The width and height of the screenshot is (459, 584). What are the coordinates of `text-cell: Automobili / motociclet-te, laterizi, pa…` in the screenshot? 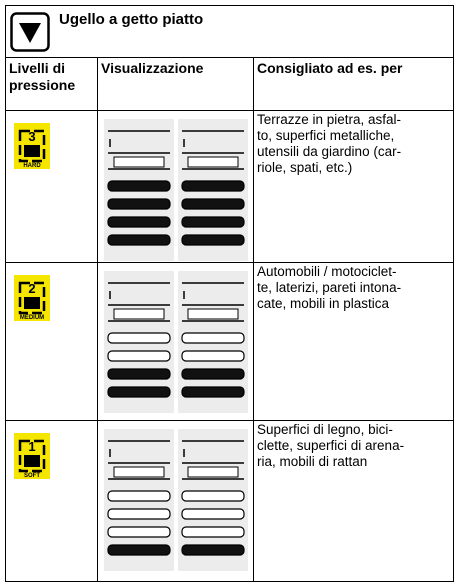 It's located at (353, 341).